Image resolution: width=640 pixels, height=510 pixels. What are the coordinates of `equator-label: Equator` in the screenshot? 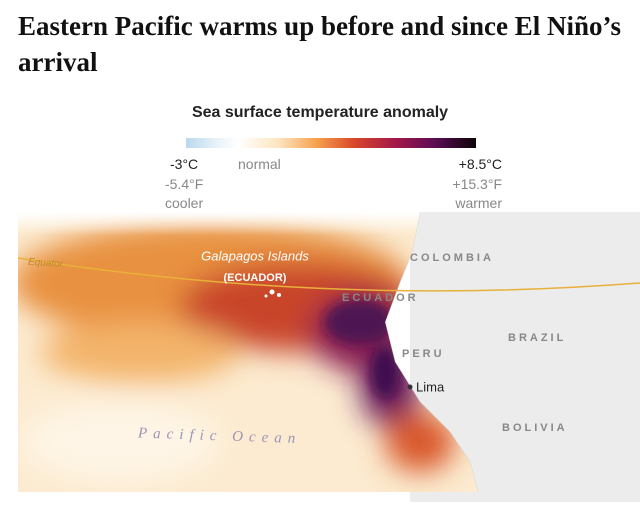 It's located at (46, 263).